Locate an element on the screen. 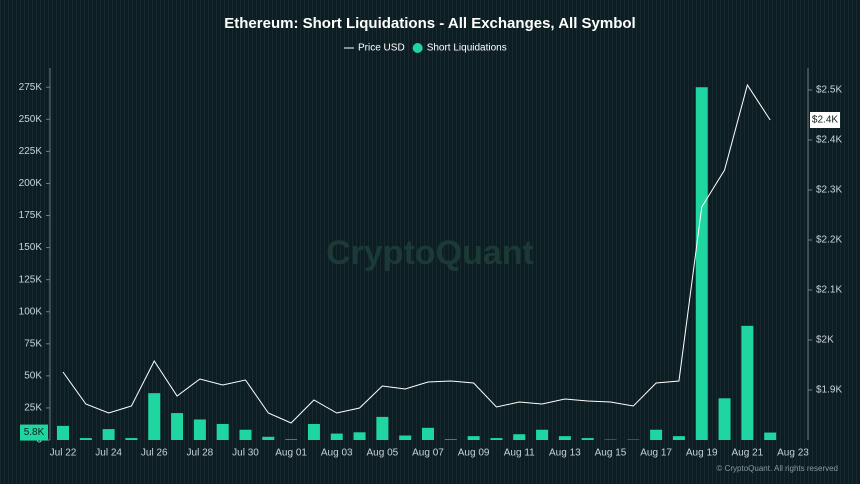 The width and height of the screenshot is (860, 484). y-tick-label: 225K is located at coordinates (31, 151).